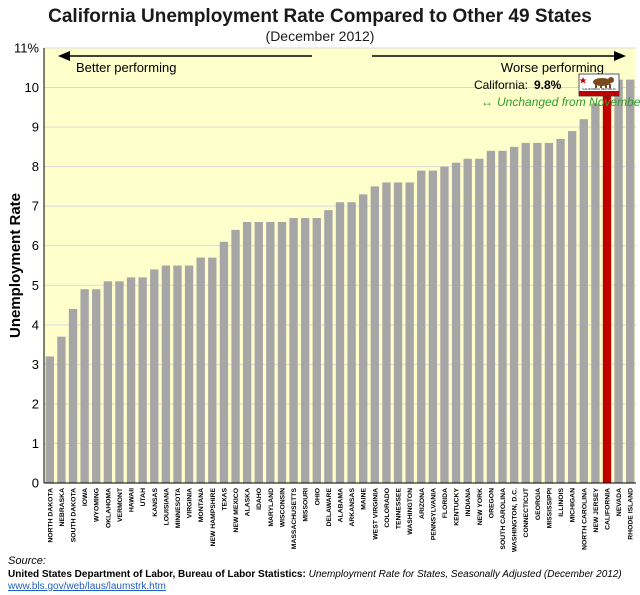 The width and height of the screenshot is (640, 595). Describe the element at coordinates (87, 586) in the screenshot. I see `source-url-link: www.bls.gov/web/laus/laumstrk.htm` at that location.